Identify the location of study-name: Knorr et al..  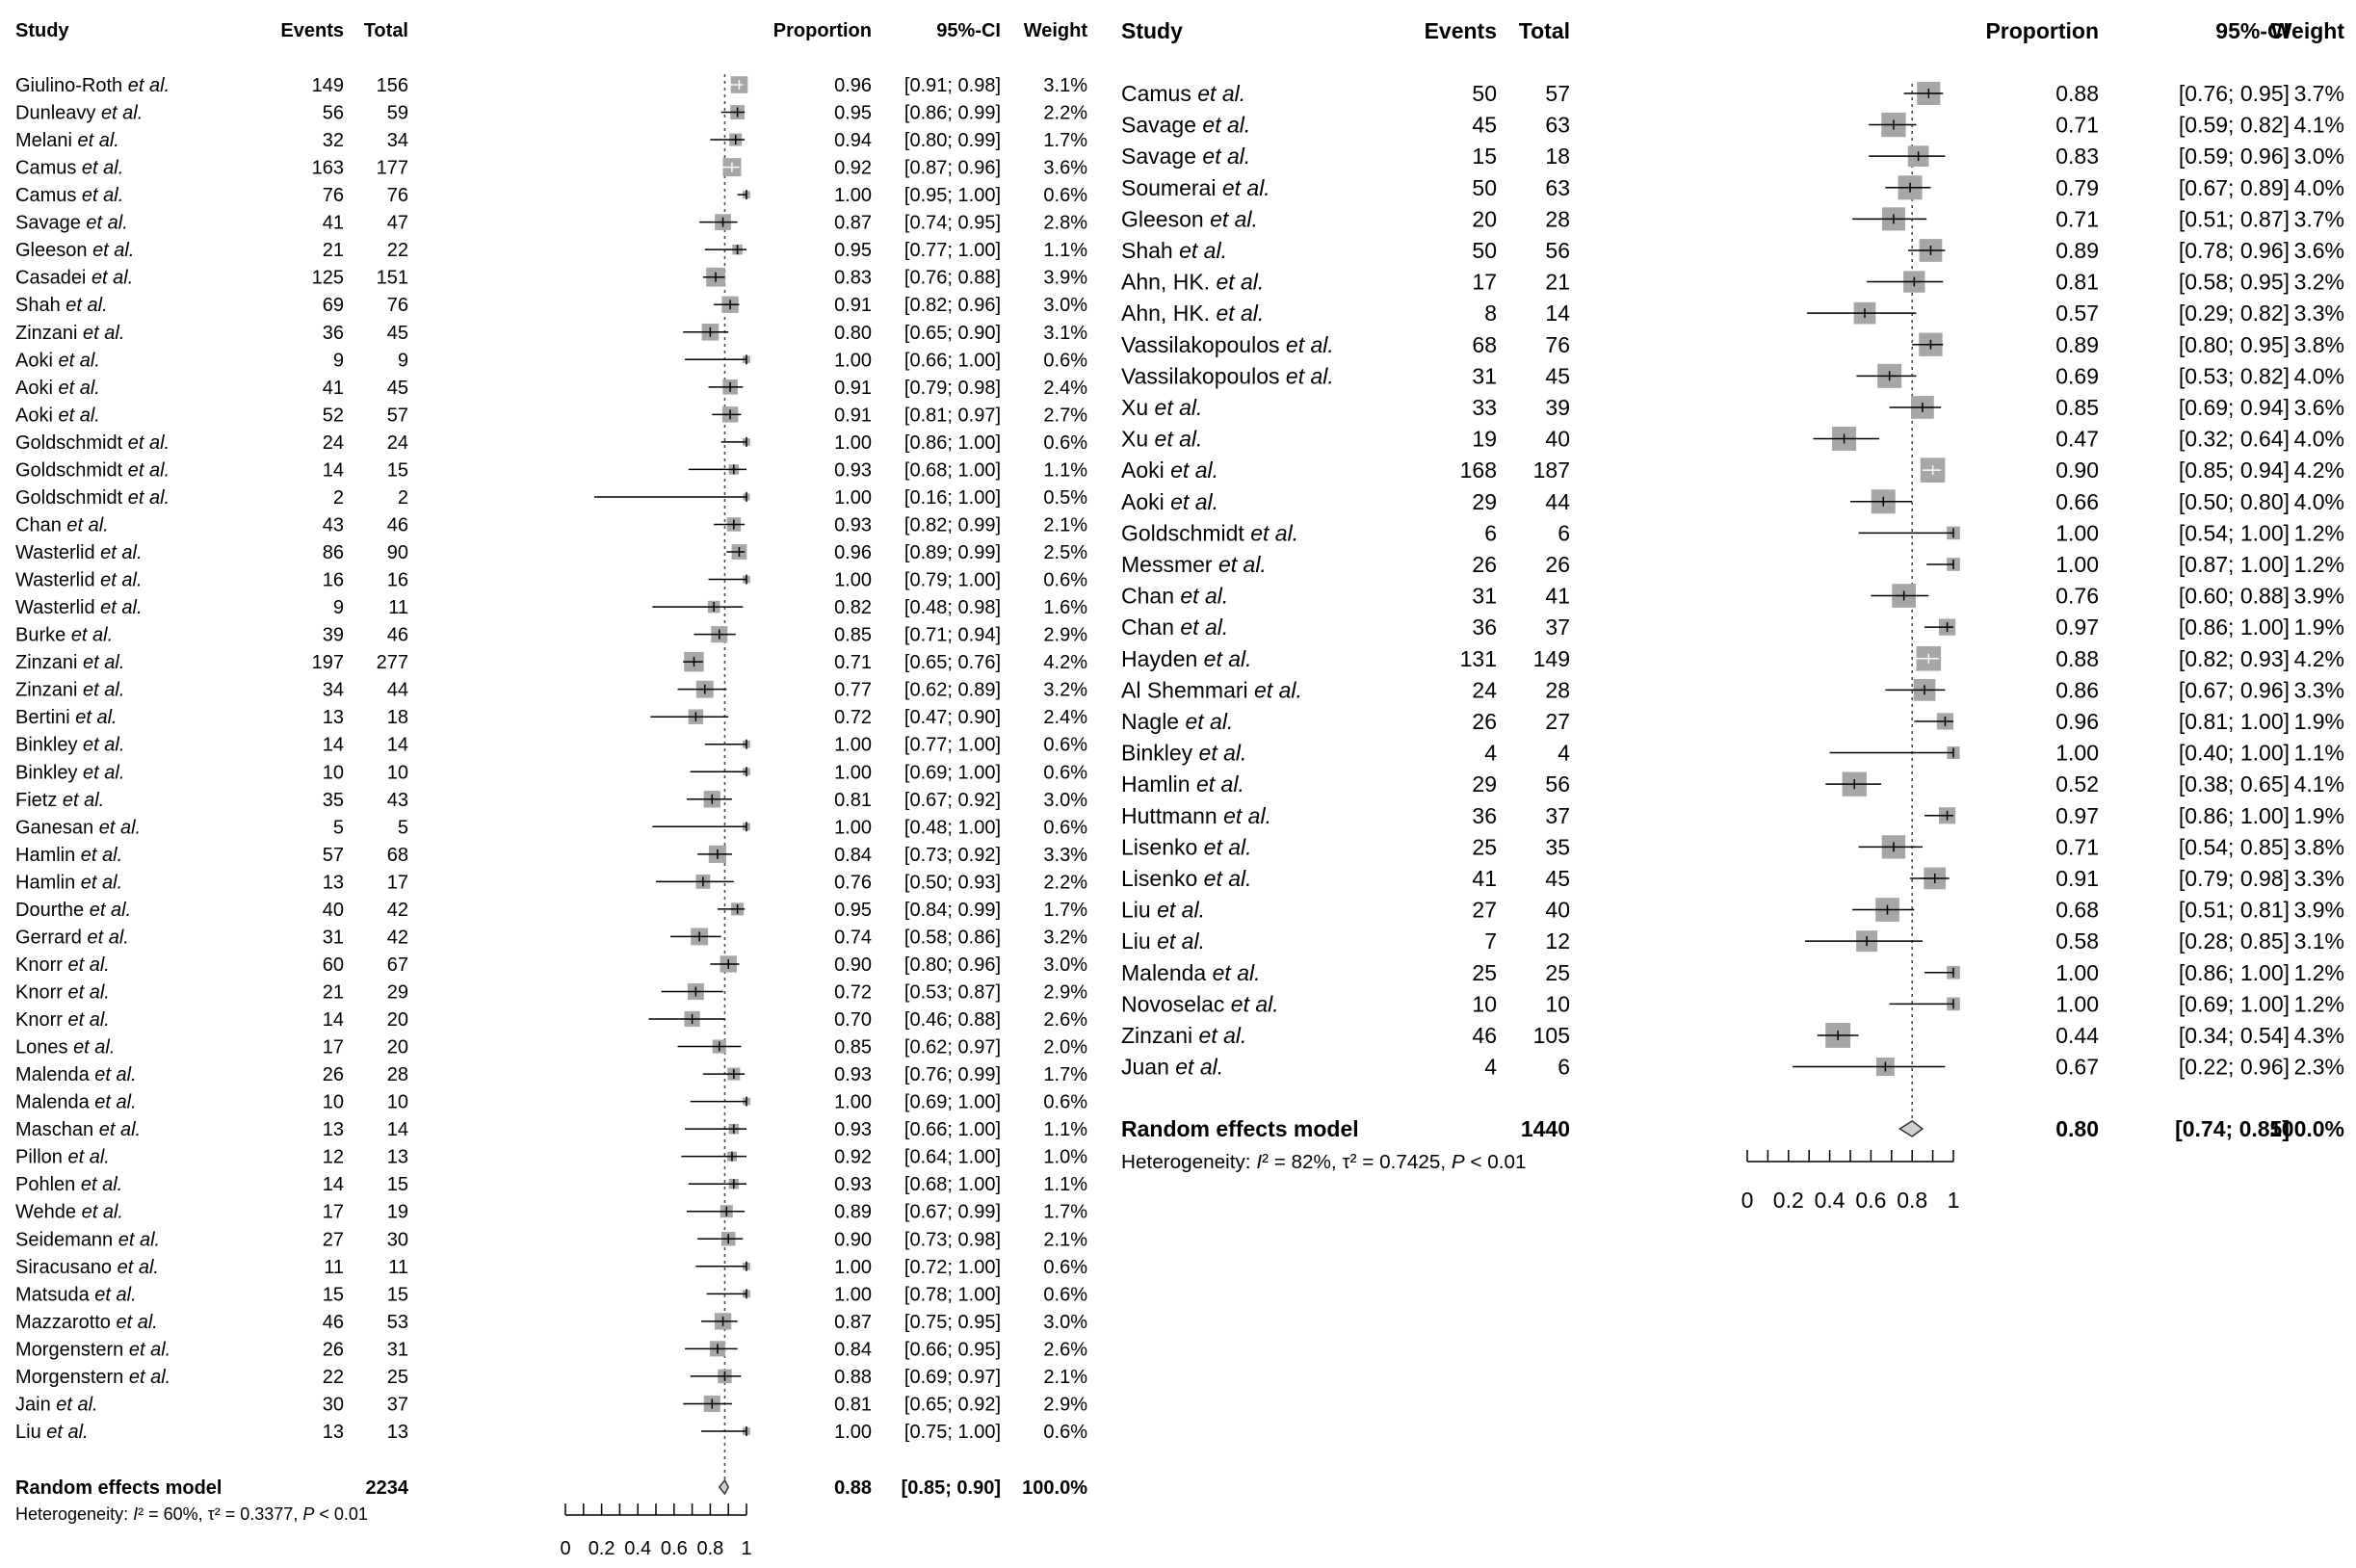
(62, 1020).